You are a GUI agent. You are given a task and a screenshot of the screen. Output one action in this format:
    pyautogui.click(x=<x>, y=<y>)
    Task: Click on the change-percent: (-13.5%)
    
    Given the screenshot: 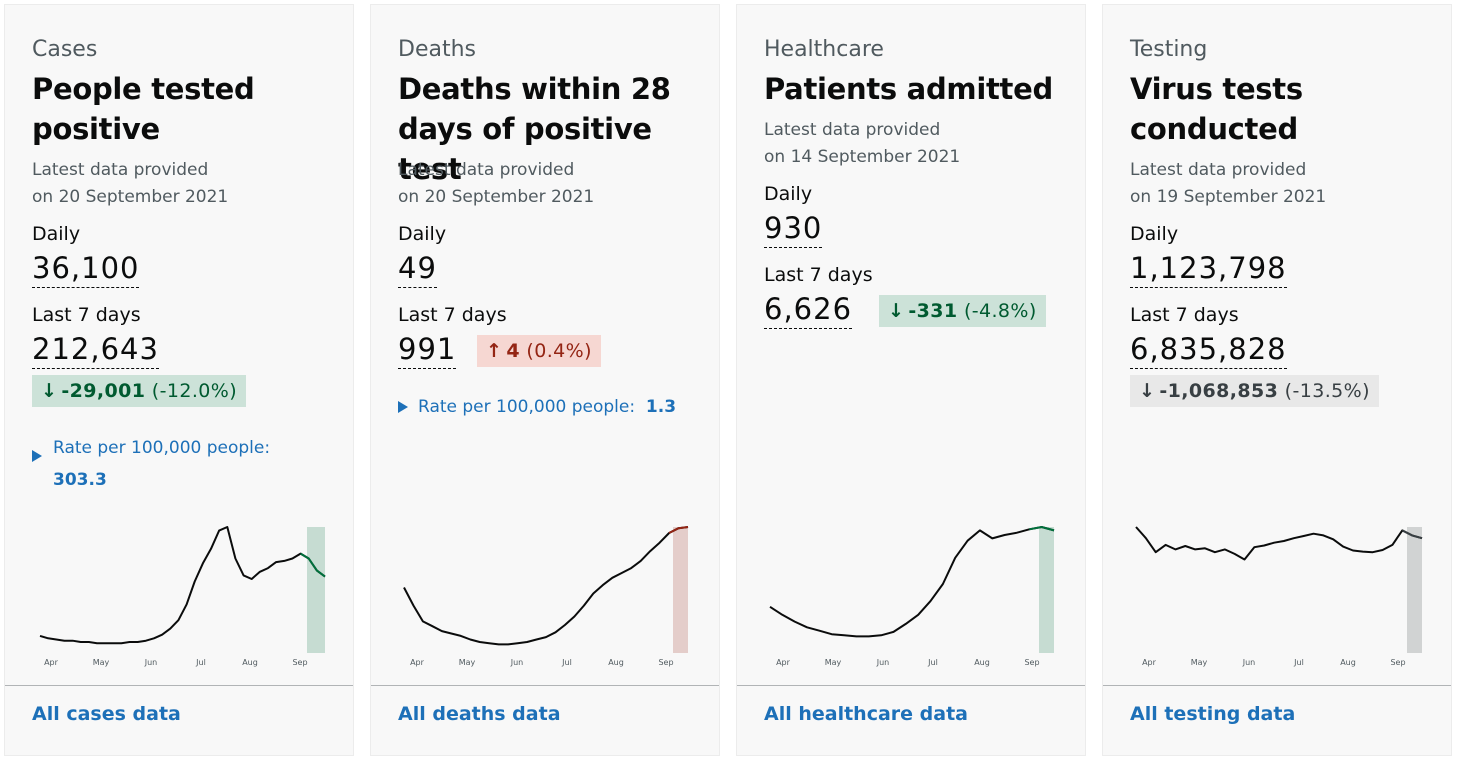 What is the action you would take?
    pyautogui.click(x=1327, y=391)
    